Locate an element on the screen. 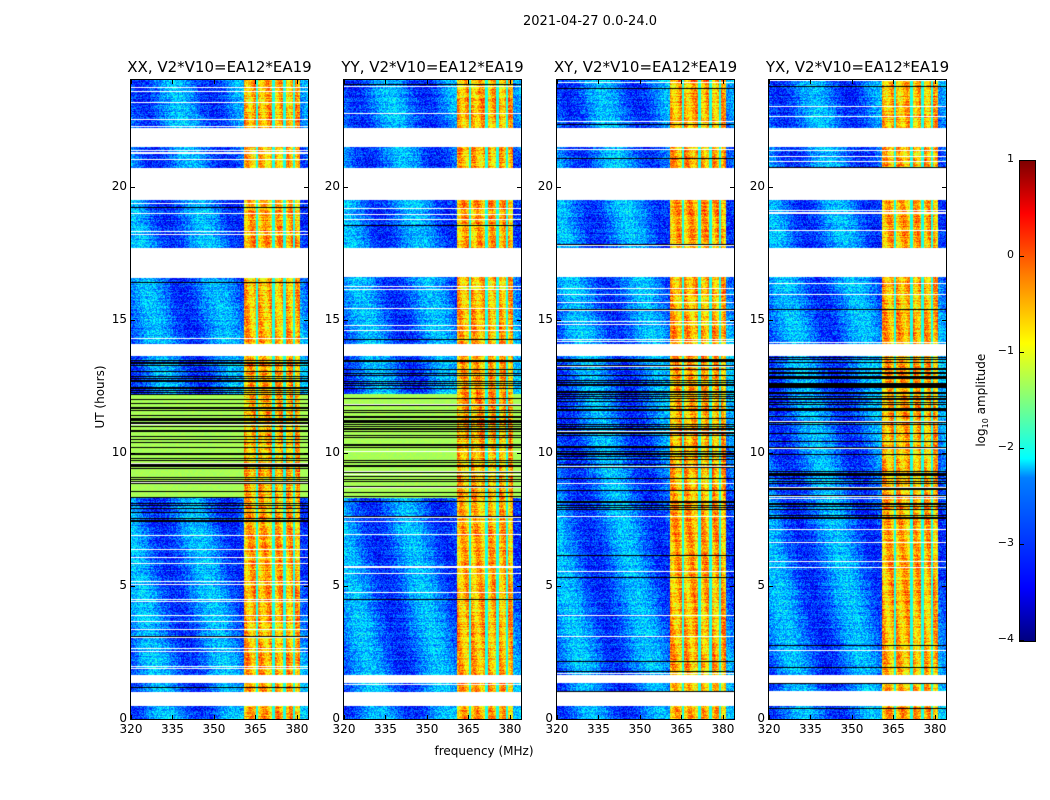  colorbar-label-rest: amplitude is located at coordinates (980, 386).